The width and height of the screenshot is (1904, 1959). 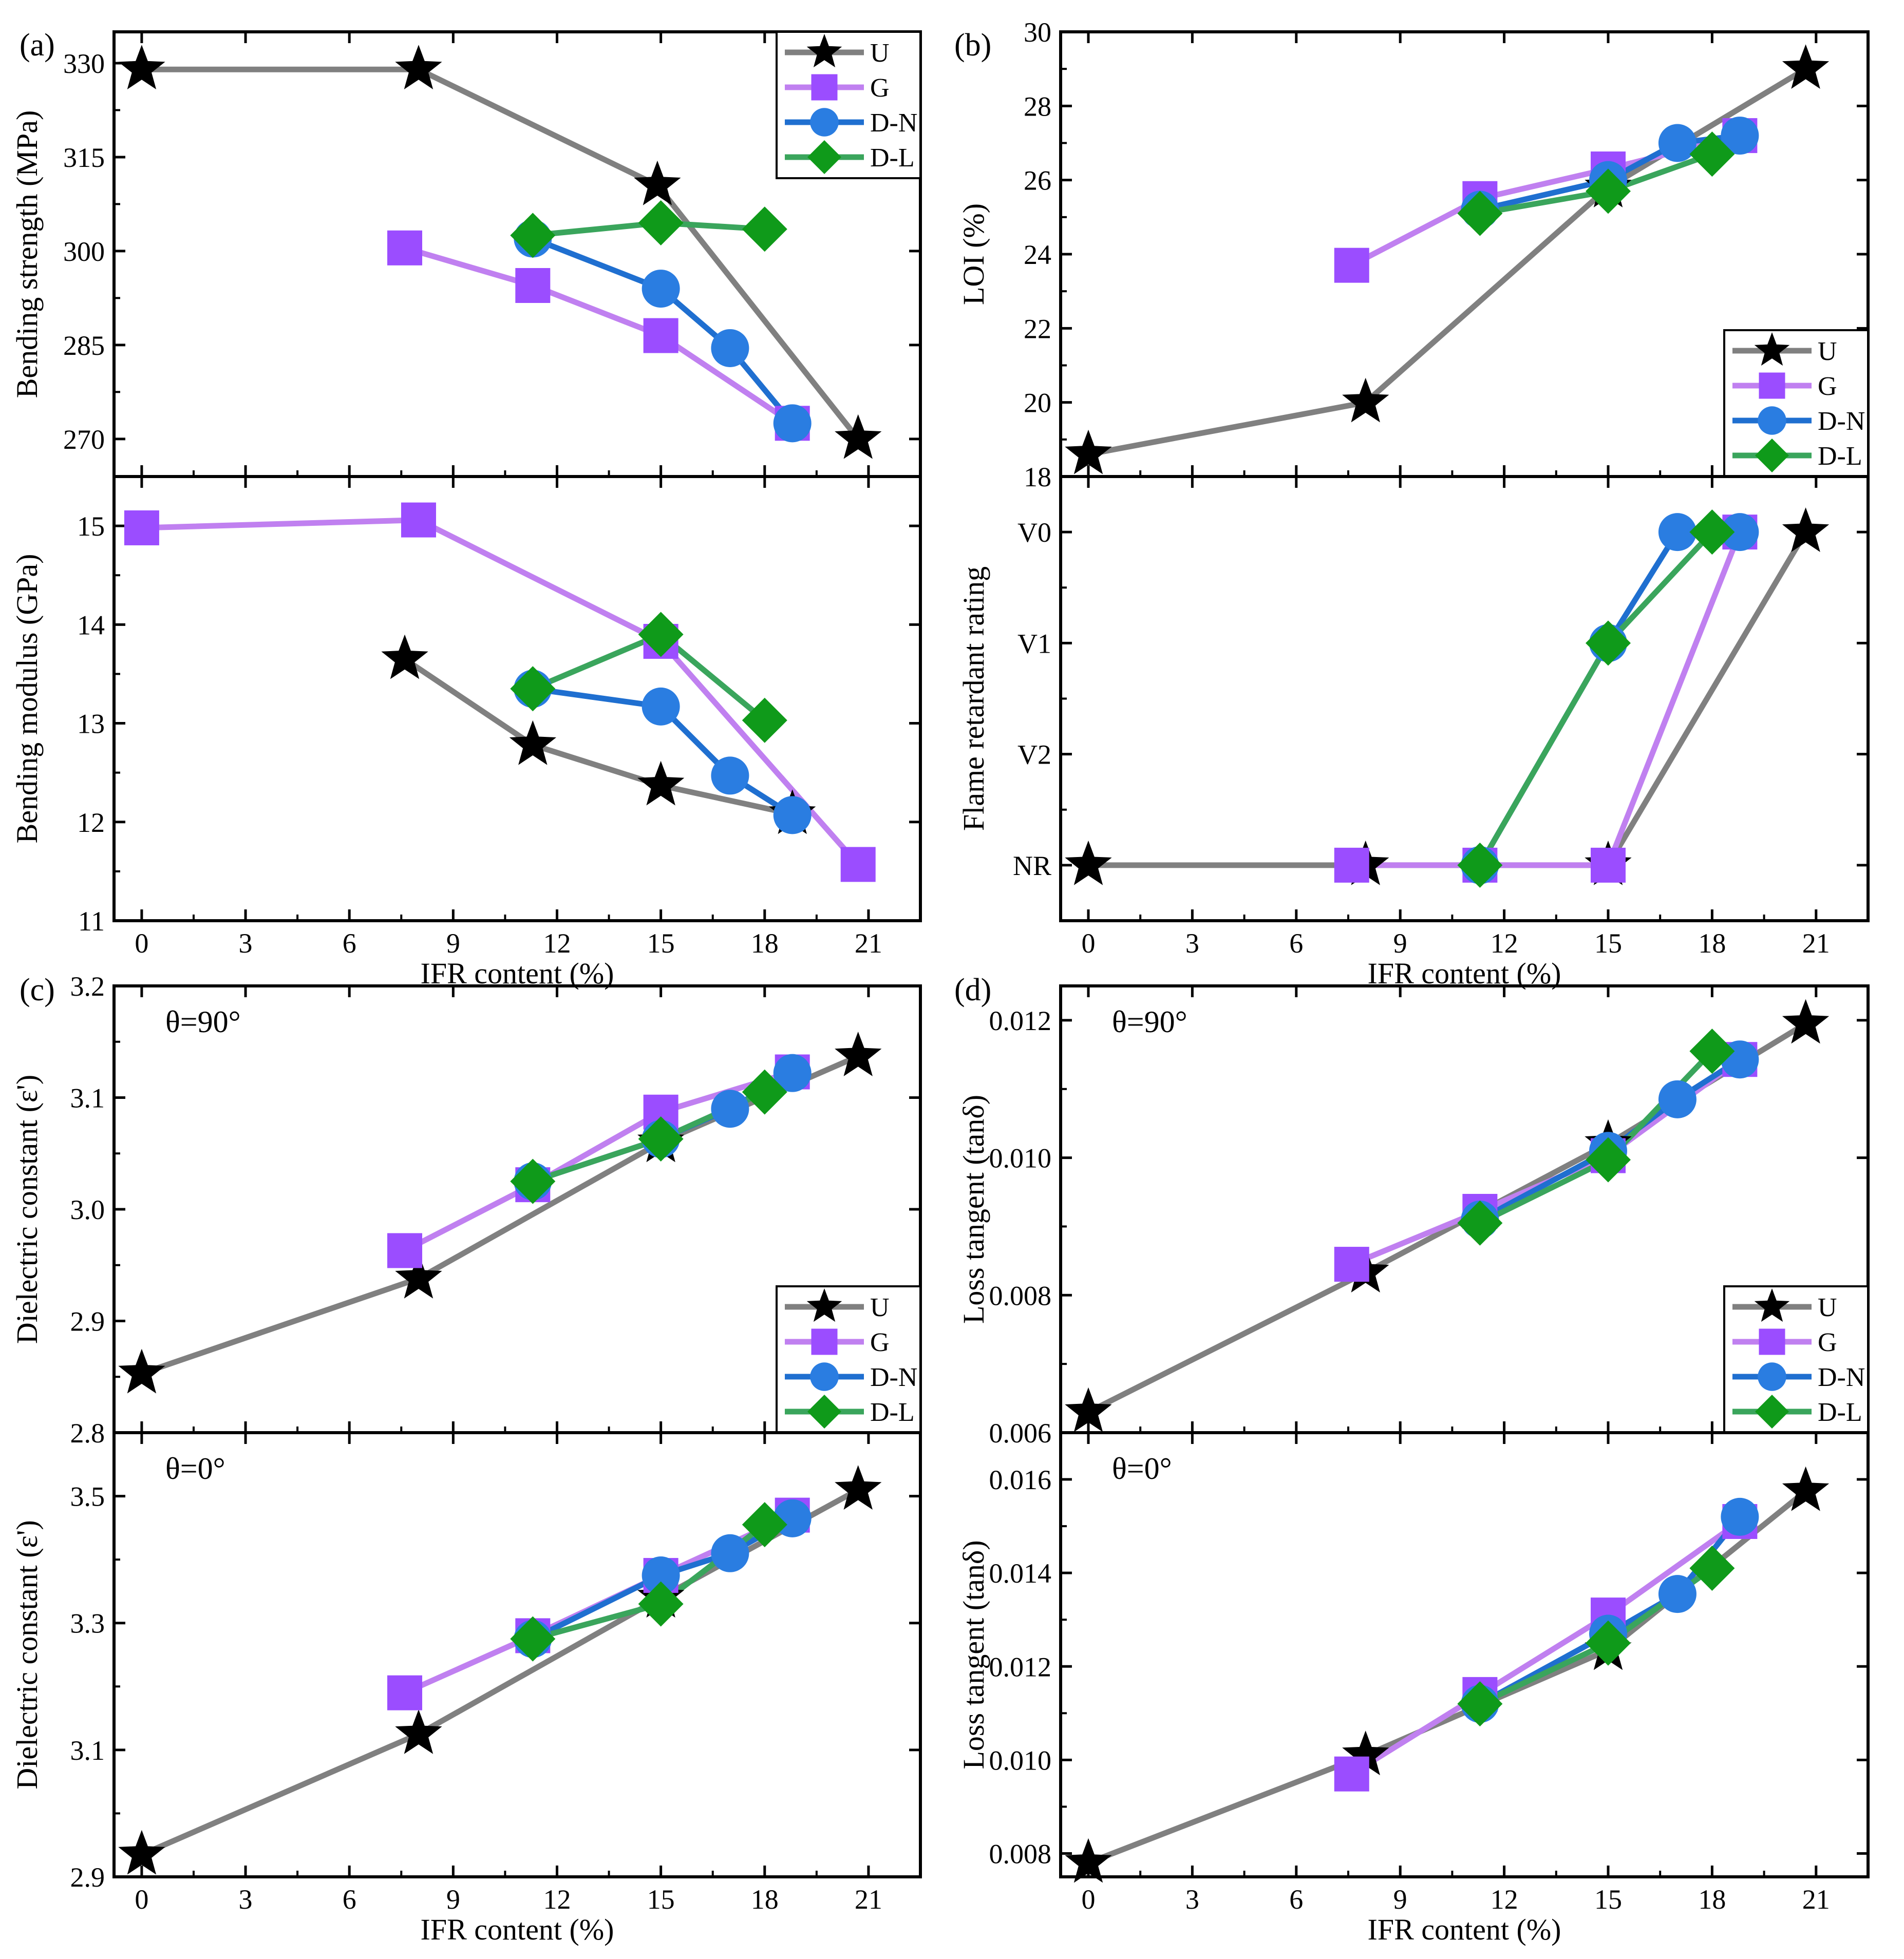 What do you see at coordinates (87, 1496) in the screenshot?
I see `y-tick-label: 3.5` at bounding box center [87, 1496].